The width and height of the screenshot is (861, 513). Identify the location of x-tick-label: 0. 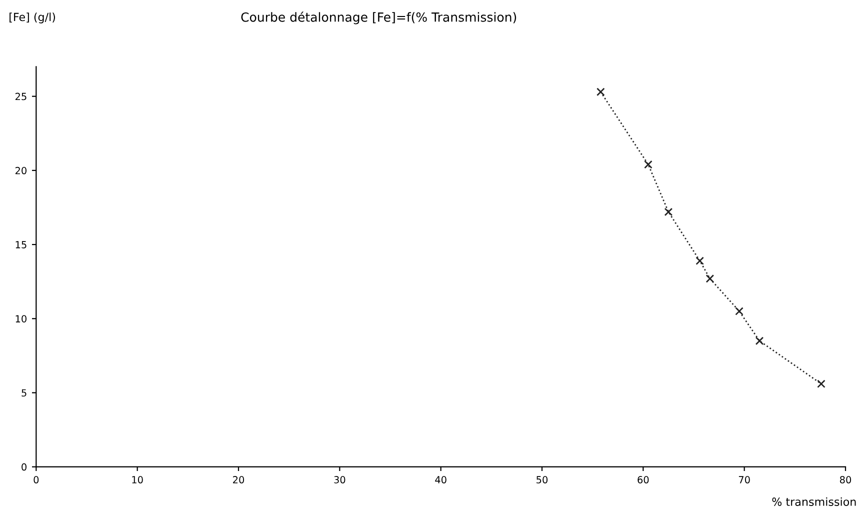
(36, 480).